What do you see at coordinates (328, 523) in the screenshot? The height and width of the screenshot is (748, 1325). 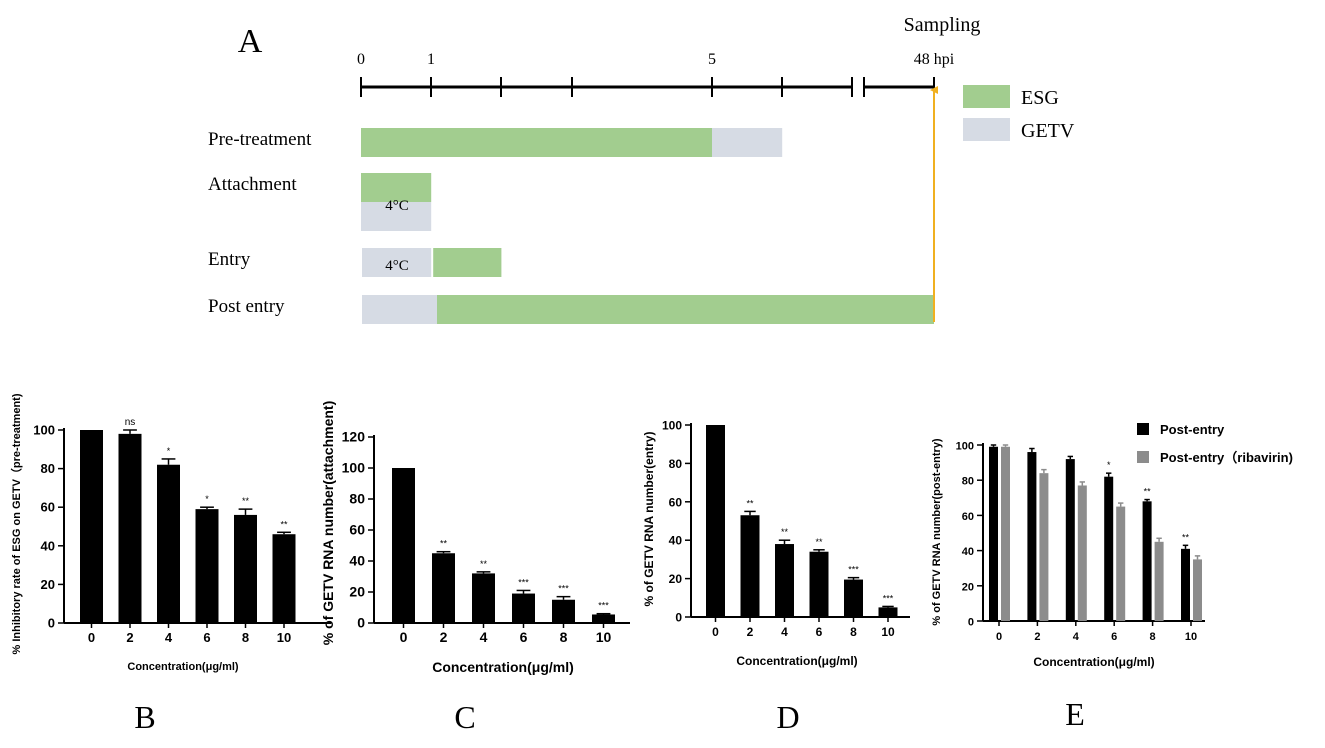 I see `y-axis-label: % of GETV RNA number(attachment)` at bounding box center [328, 523].